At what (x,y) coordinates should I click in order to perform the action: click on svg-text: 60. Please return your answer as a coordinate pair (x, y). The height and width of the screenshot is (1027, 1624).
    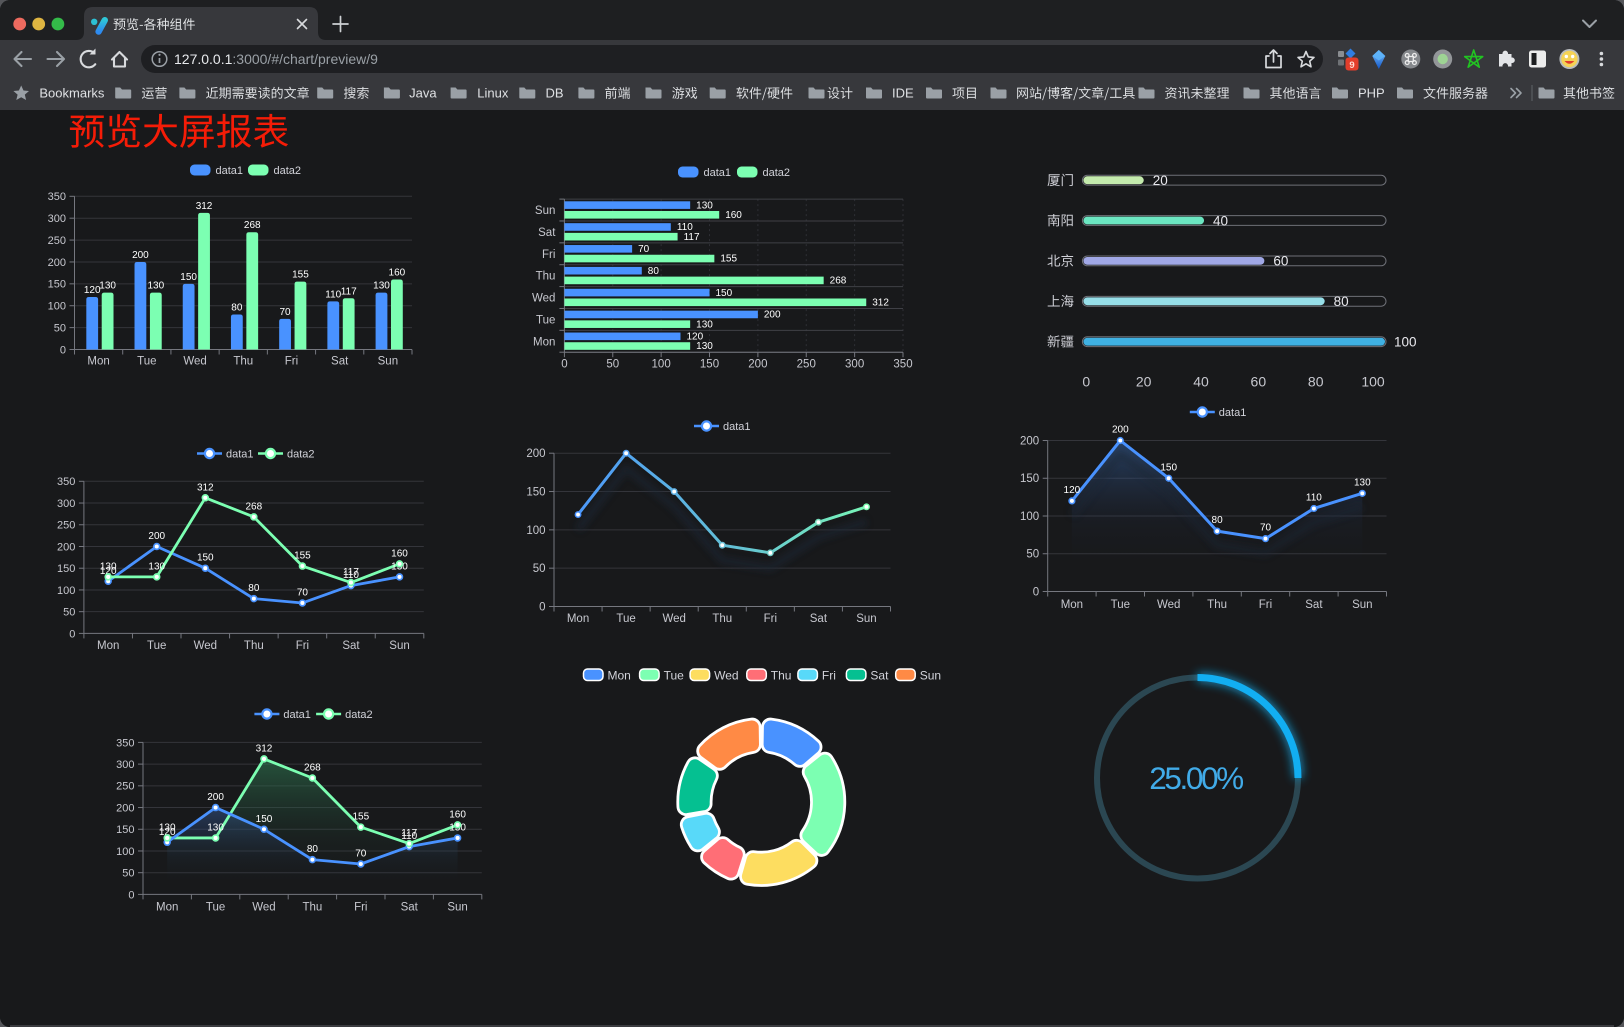
    Looking at the image, I should click on (1280, 261).